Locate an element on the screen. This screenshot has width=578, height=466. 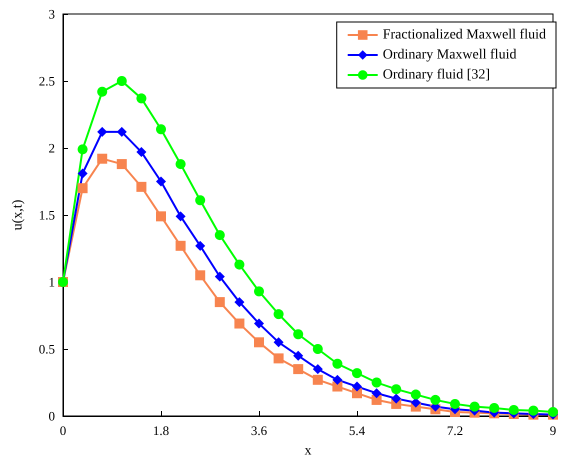
y-tick-label: 3 is located at coordinates (51, 14).